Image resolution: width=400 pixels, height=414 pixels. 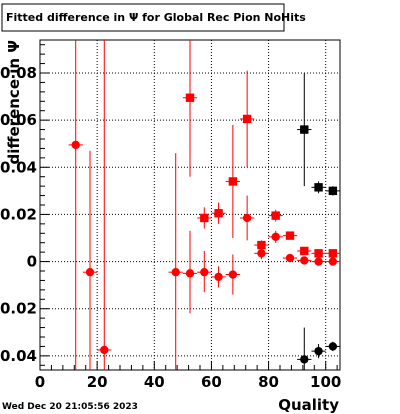 I want to click on title-frame, so click(x=143, y=17).